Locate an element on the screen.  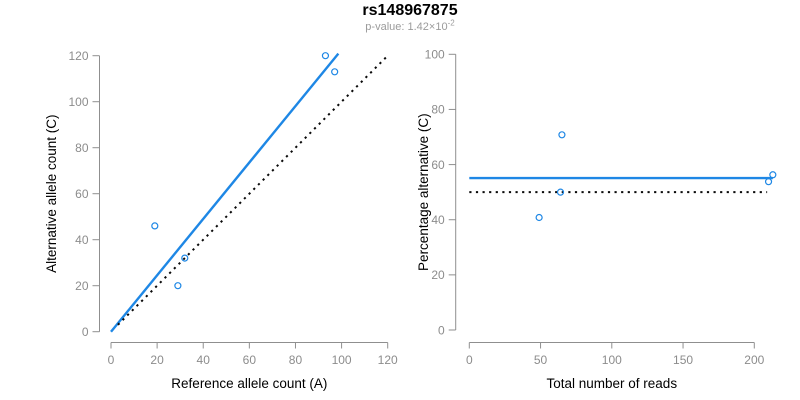
x-tick-label: 120 is located at coordinates (388, 360).